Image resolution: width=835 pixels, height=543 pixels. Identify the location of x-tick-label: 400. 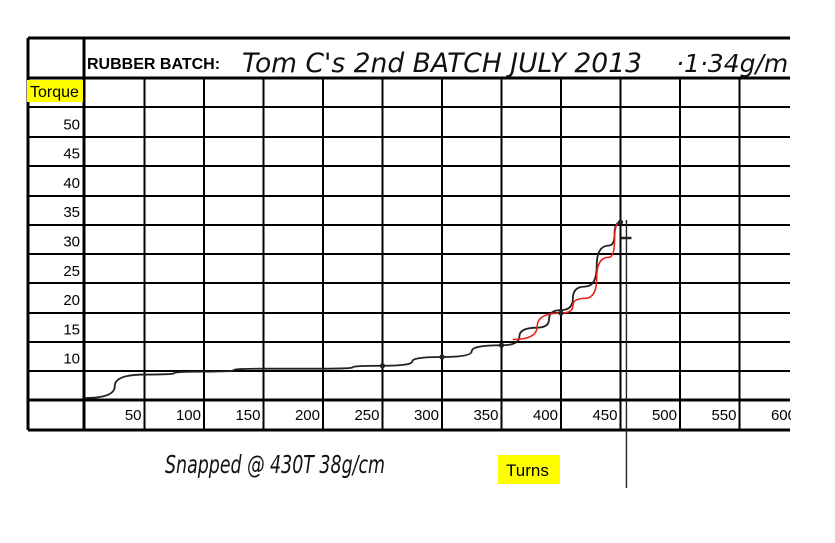
(545, 415).